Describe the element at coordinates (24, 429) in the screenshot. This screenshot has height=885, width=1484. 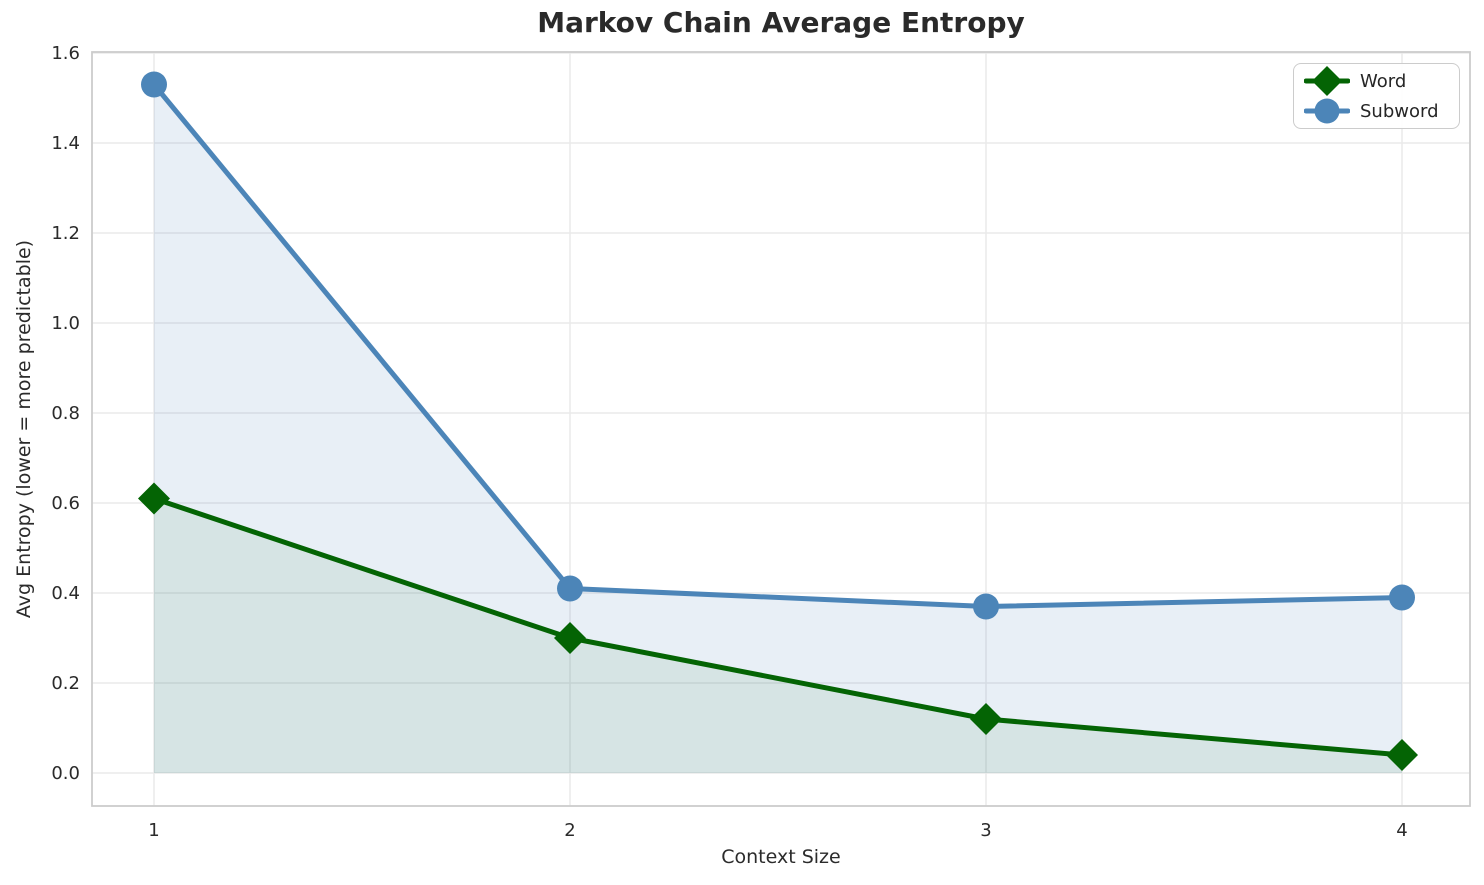
I see `y-axis-label: Avg Entropy (lower = more predictable)` at that location.